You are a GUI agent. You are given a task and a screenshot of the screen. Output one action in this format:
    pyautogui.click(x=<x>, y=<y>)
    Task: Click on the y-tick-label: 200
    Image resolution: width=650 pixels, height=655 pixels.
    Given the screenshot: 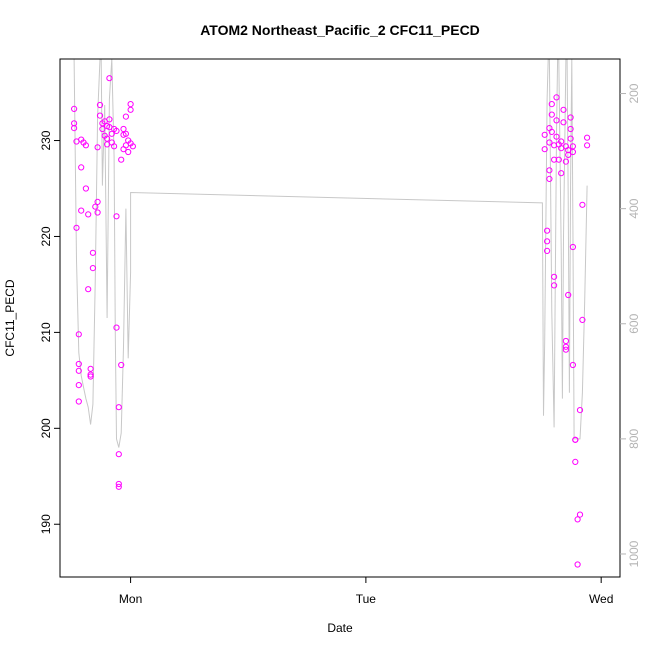 What is the action you would take?
    pyautogui.click(x=46, y=428)
    